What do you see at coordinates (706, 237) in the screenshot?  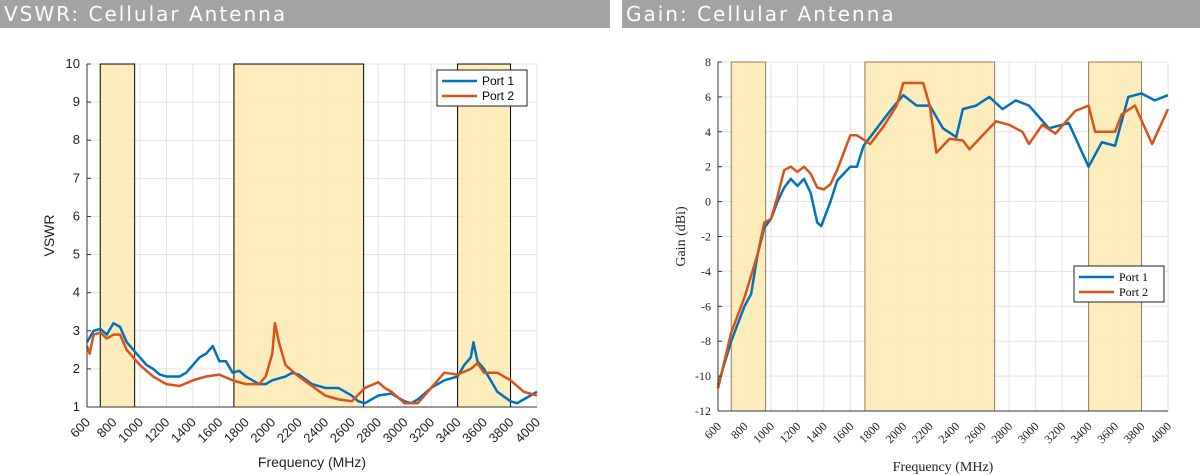 I see `y-tick-label: -2` at bounding box center [706, 237].